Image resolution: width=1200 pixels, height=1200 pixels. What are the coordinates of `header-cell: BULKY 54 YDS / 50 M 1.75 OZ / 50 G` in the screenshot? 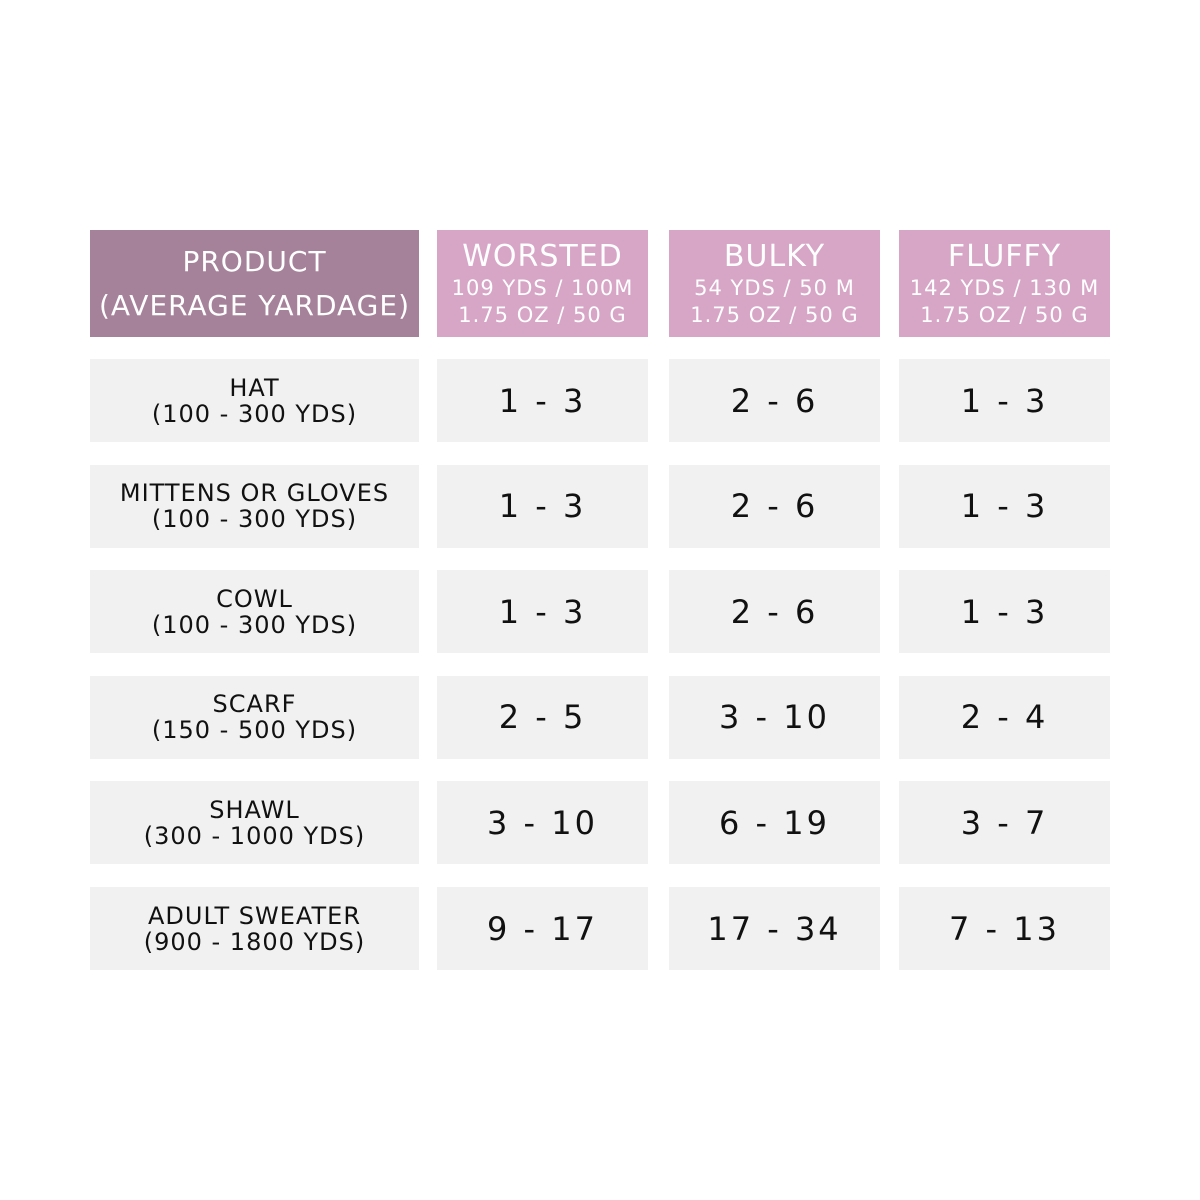 It's located at (774, 283).